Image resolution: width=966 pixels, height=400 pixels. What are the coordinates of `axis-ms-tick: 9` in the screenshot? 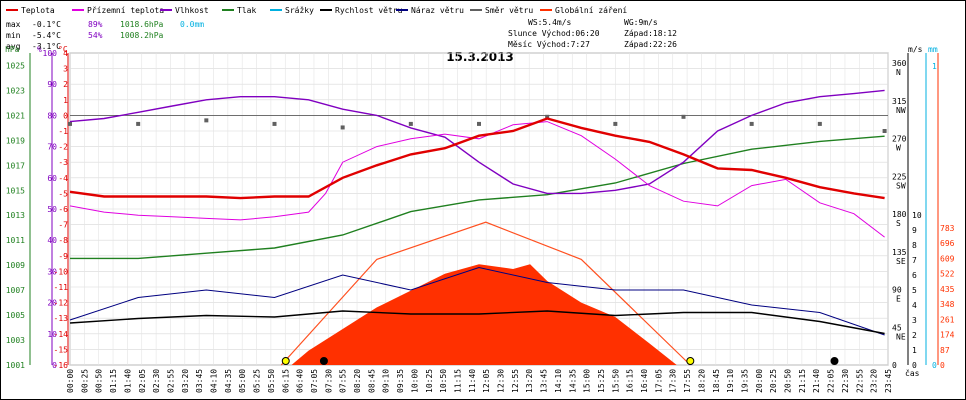 It's located at (914, 230).